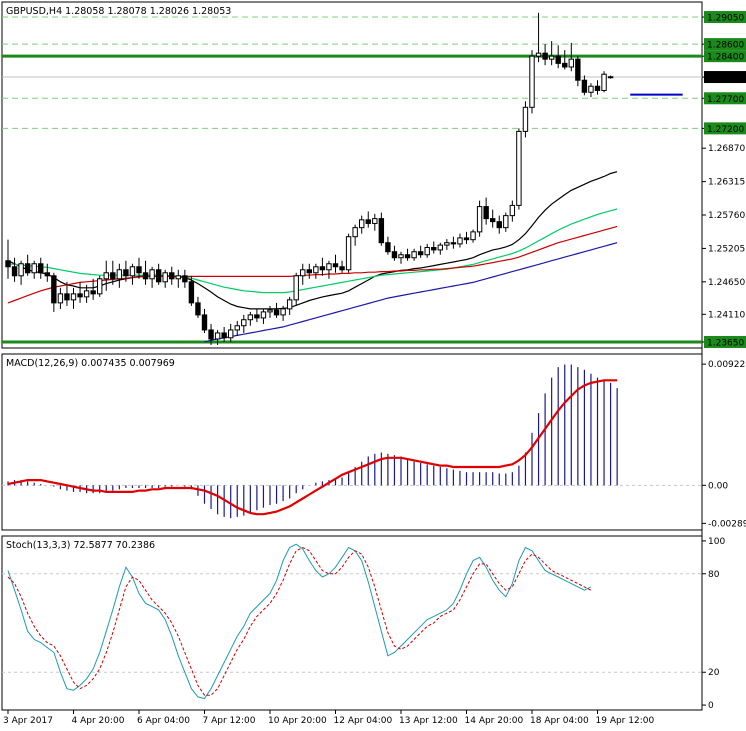 The height and width of the screenshot is (731, 746). I want to click on macd-tick-label: 0.00, so click(718, 486).